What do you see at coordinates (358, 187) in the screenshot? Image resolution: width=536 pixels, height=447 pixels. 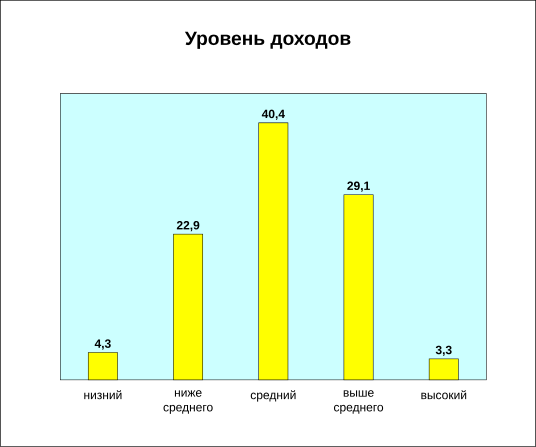 I see `data-label: 29,1` at bounding box center [358, 187].